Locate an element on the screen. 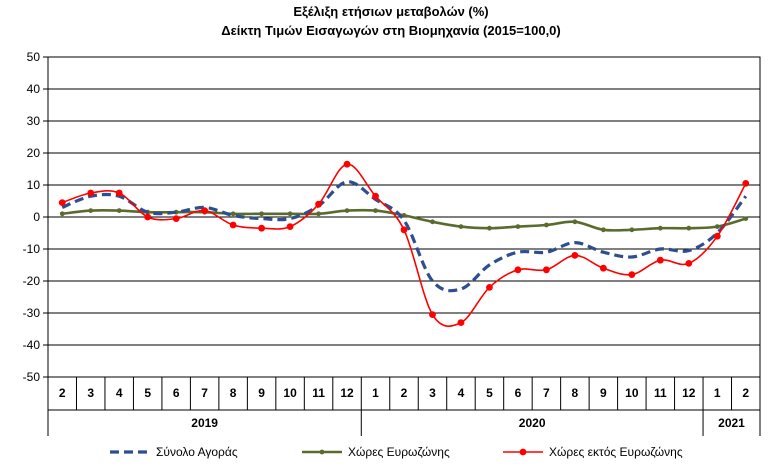 This screenshot has height=473, width=782. y-tick-label: 10 is located at coordinates (34, 185).